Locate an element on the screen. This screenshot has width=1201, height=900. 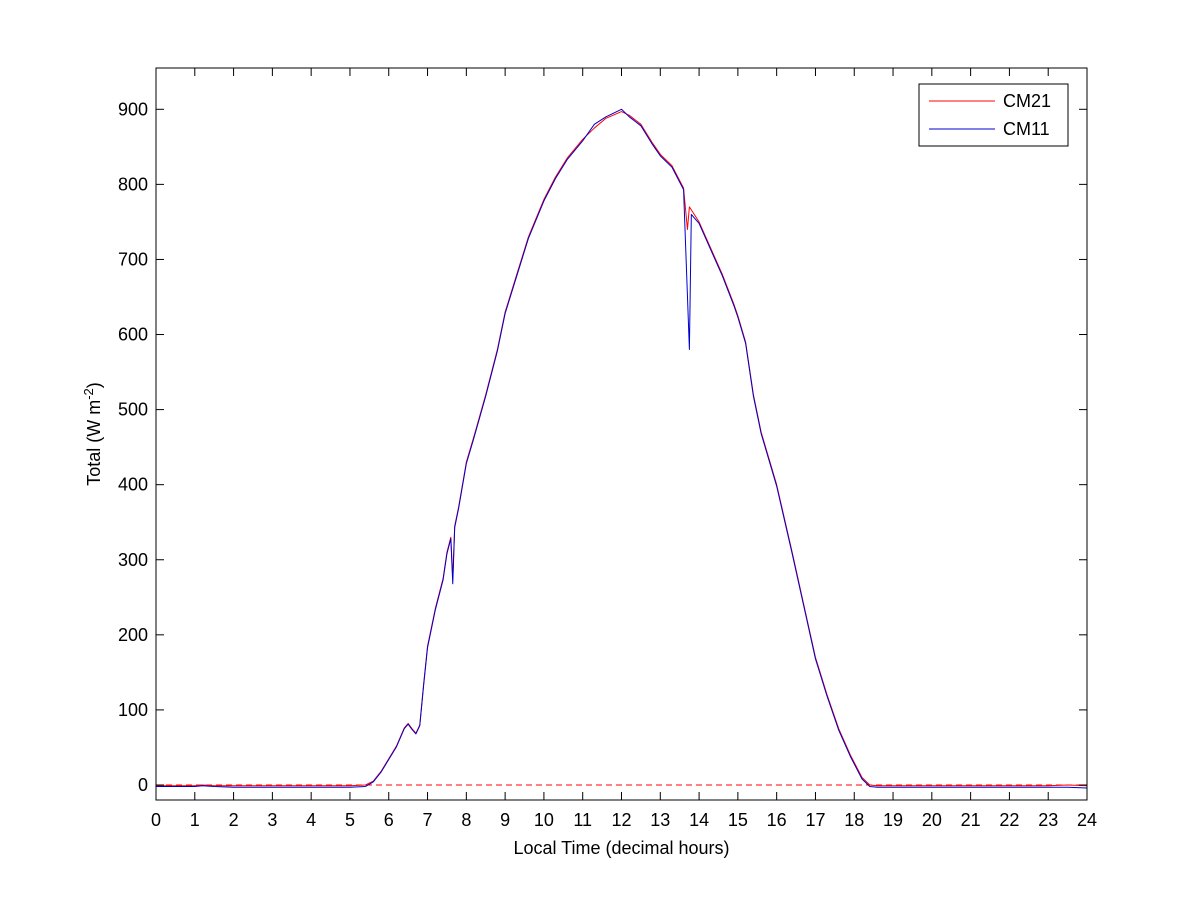
x-tick-label: 0 is located at coordinates (156, 820).